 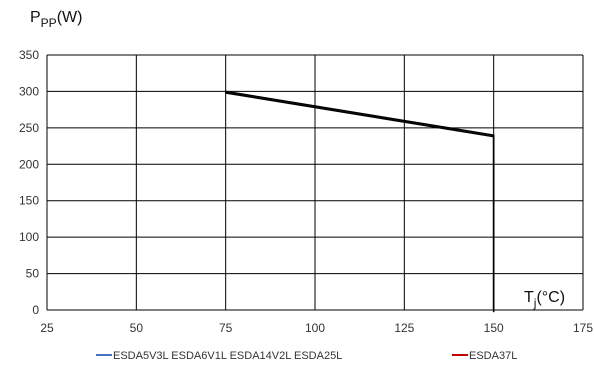 What do you see at coordinates (33, 274) in the screenshot?
I see `y-tick-label-50: 50` at bounding box center [33, 274].